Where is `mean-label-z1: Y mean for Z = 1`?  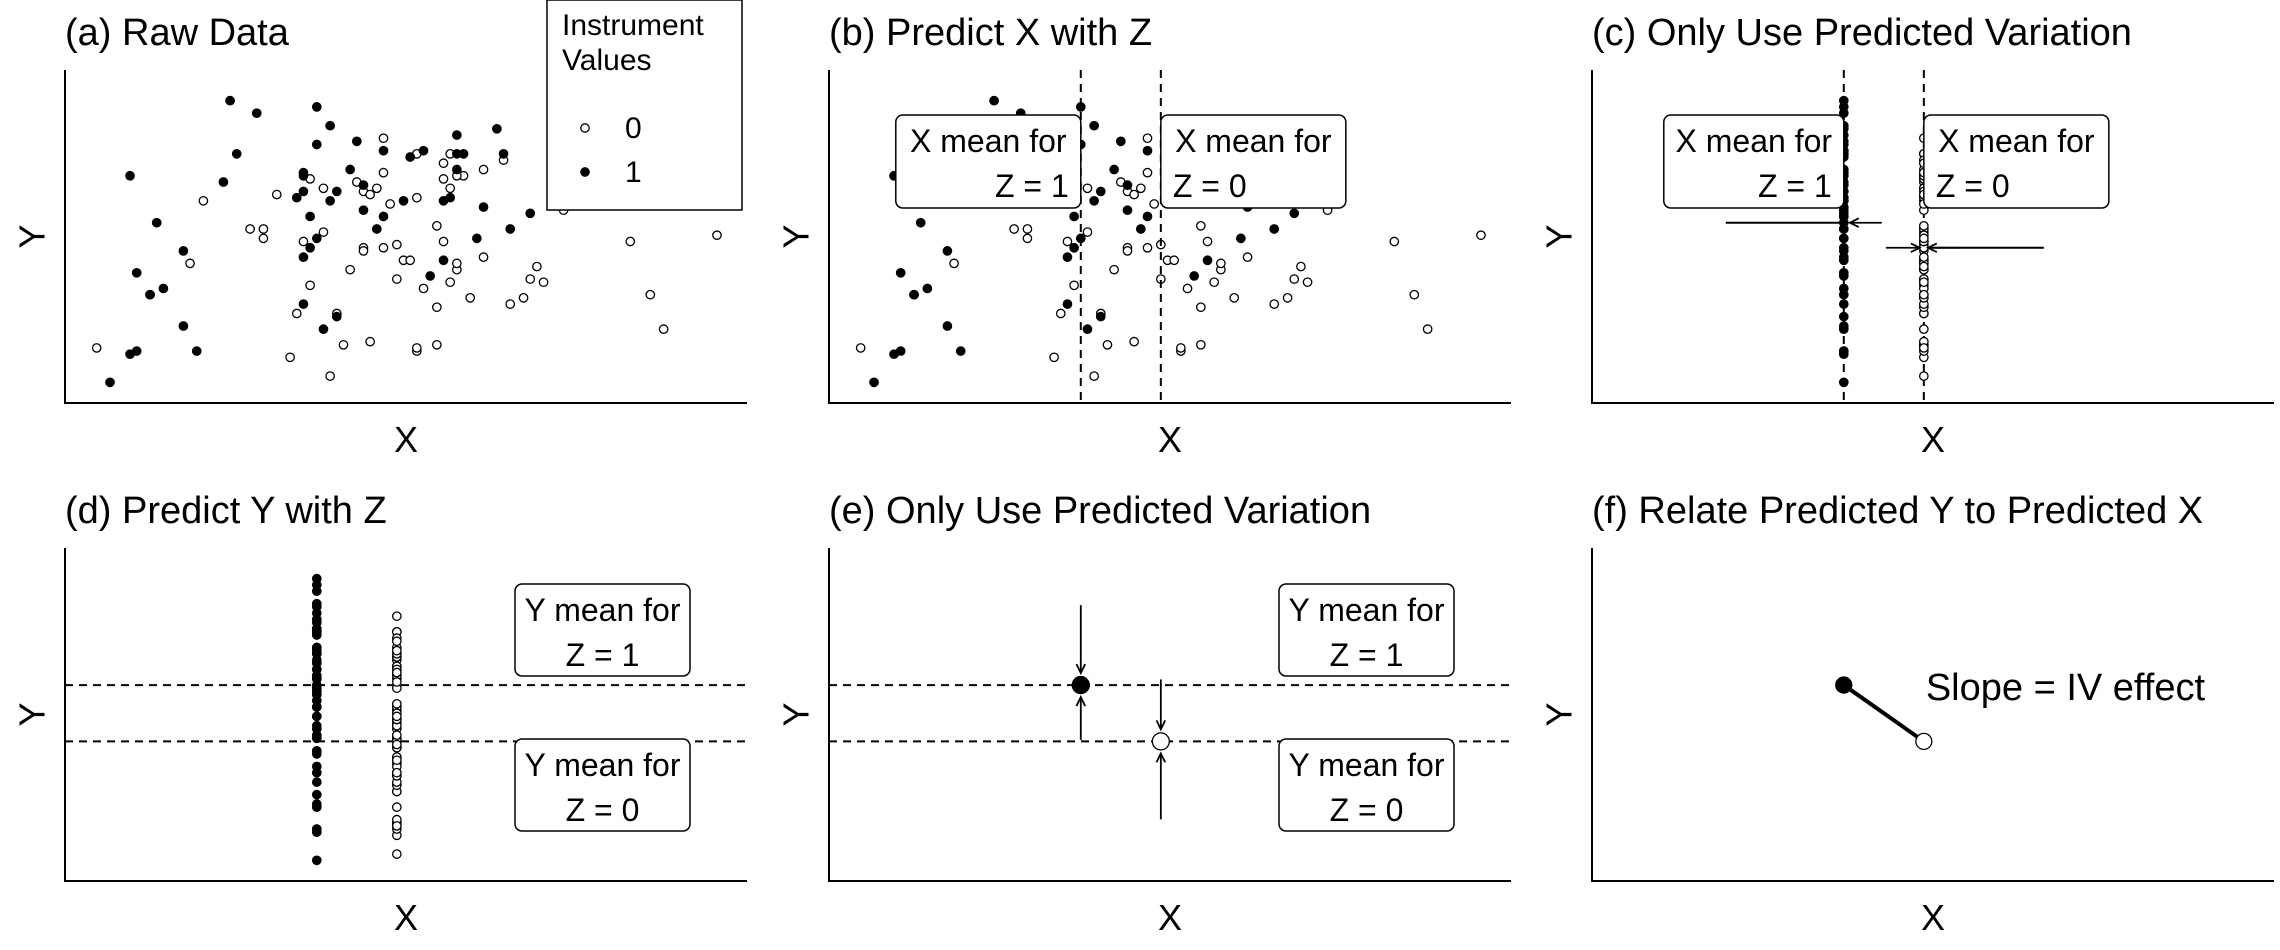 mean-label-z1: Y mean for Z = 1 is located at coordinates (602, 630).